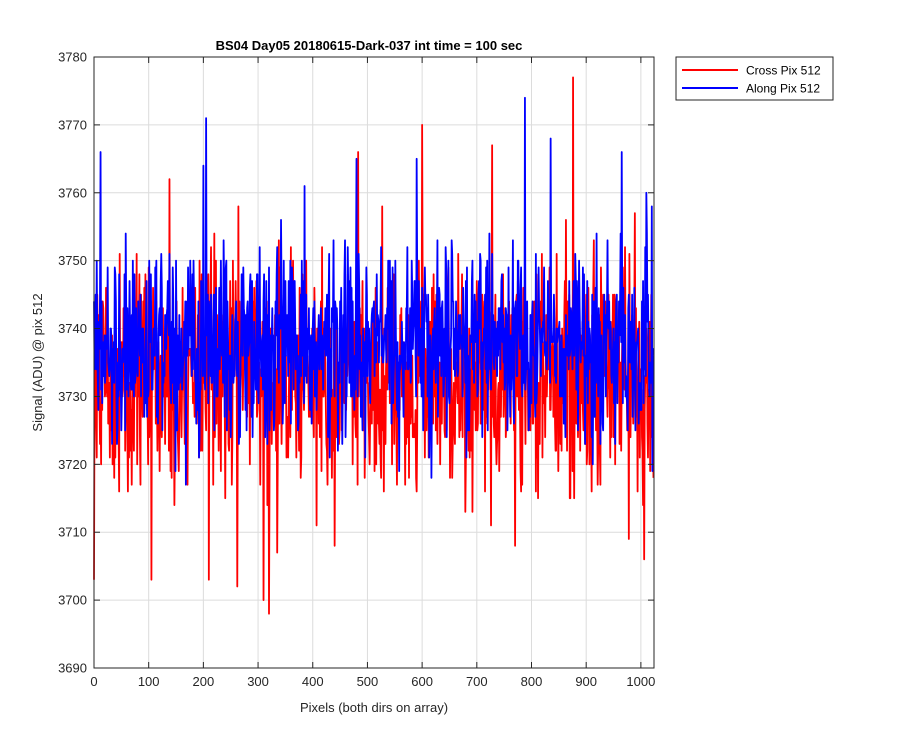  I want to click on legend: Cross Pix 512 Along Pix 512, so click(754, 78).